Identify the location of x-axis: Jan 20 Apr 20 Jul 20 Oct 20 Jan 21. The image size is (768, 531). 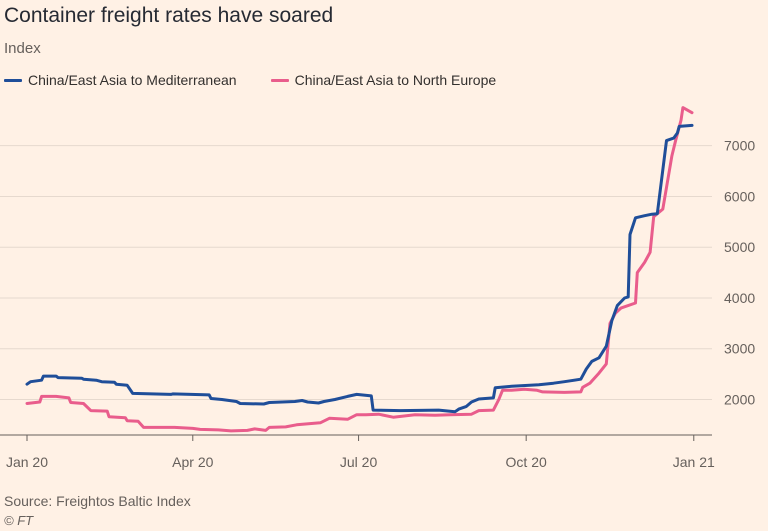
(357, 452).